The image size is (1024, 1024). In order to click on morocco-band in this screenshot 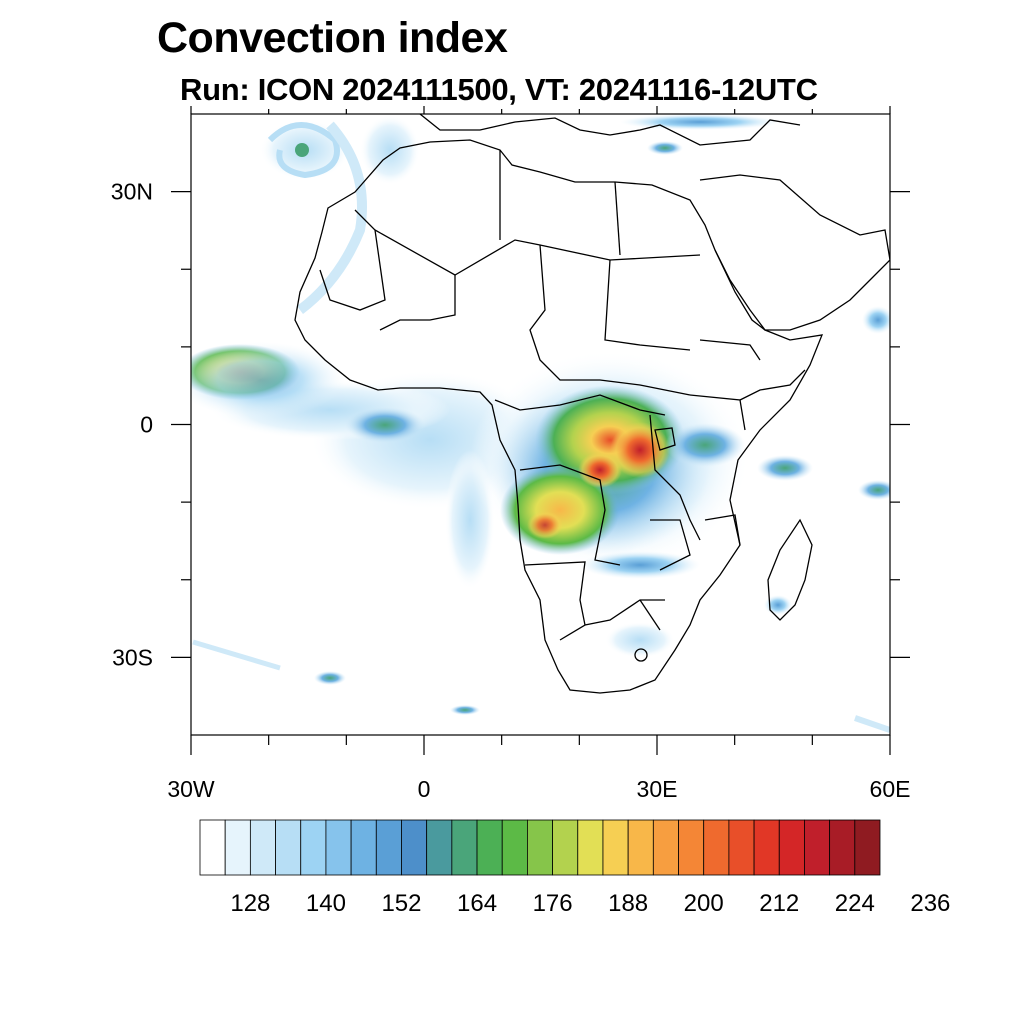, I will do `click(390, 150)`.